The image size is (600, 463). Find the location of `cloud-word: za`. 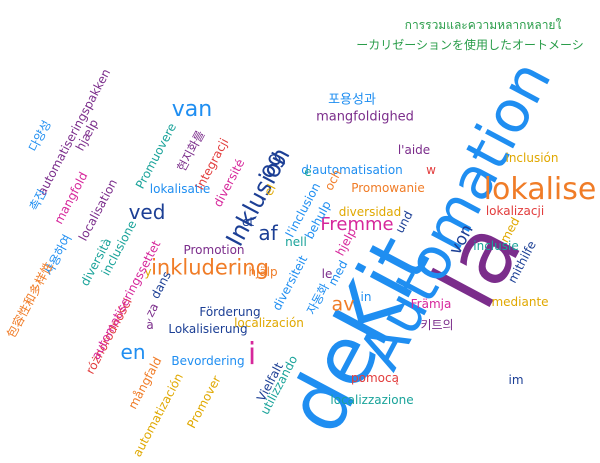

cloud-word: za is located at coordinates (152, 310).